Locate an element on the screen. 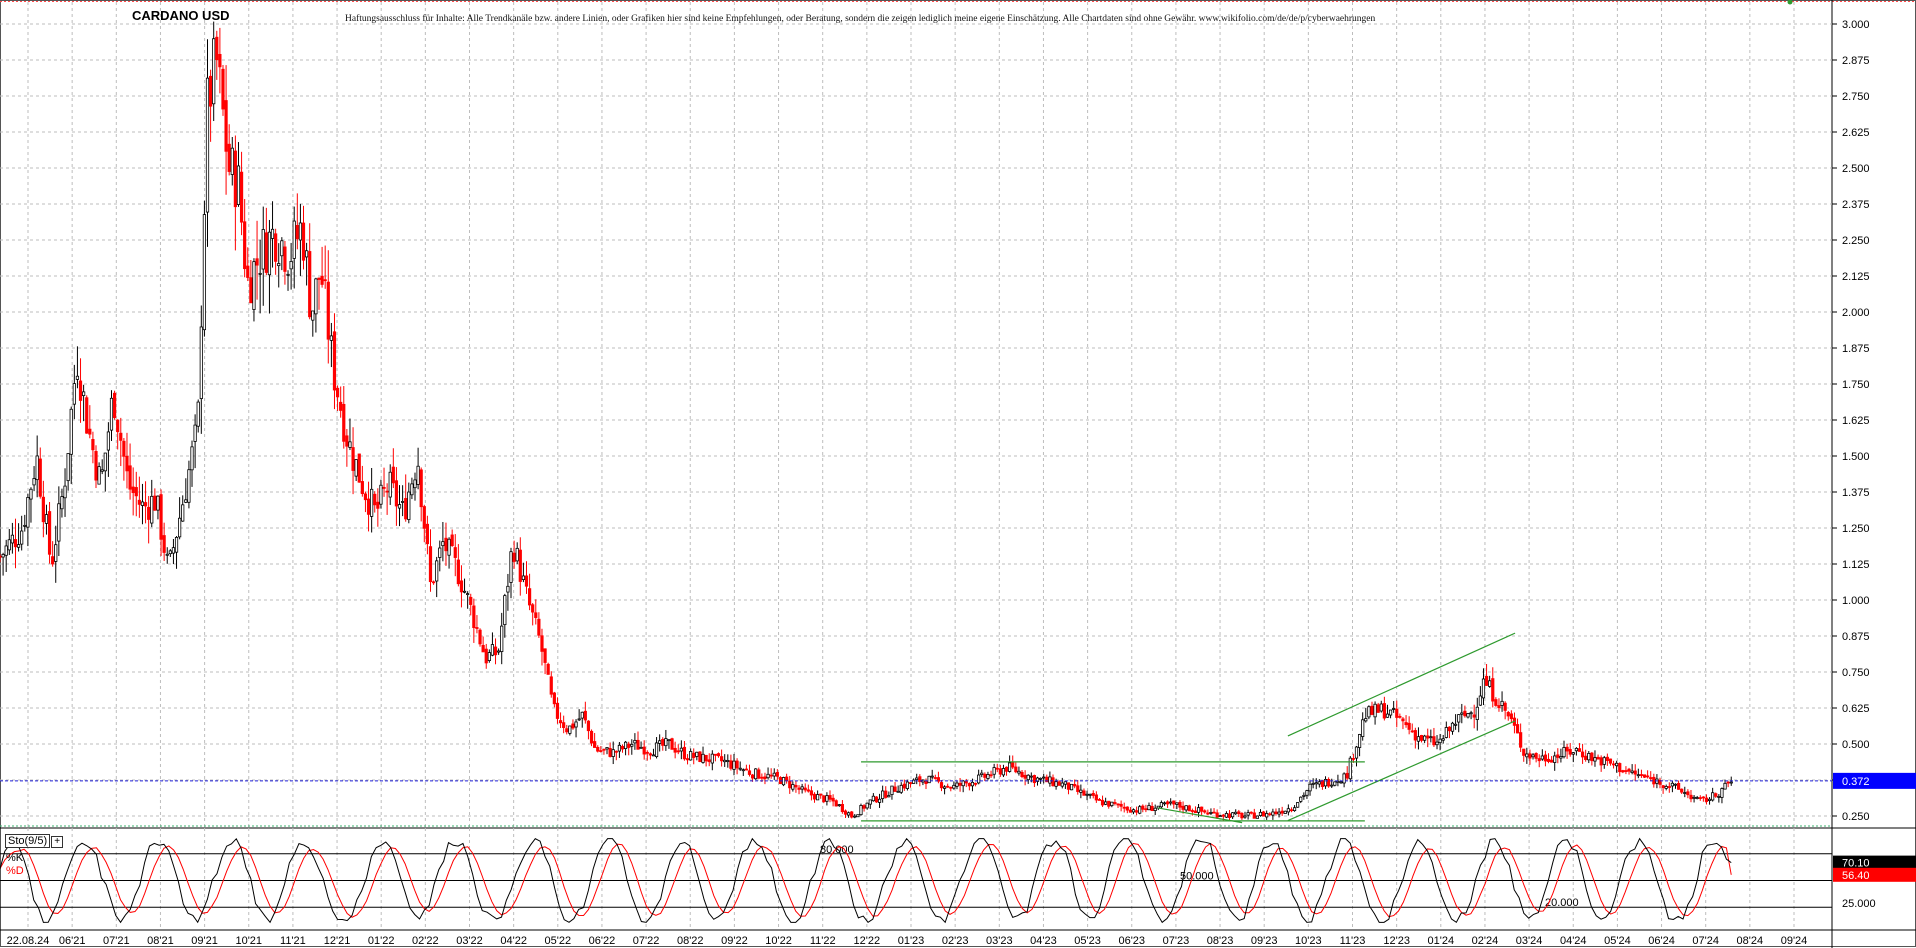 This screenshot has height=948, width=1916. indicator-header: Sto(9/5) + is located at coordinates (34, 841).